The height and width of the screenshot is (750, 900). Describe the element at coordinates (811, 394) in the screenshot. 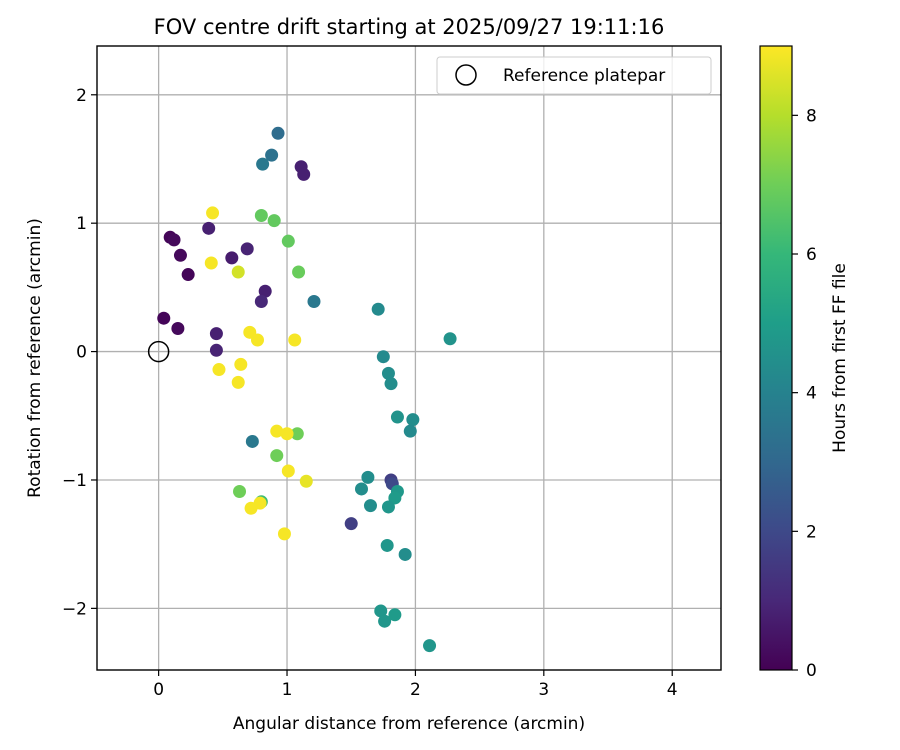

I see `colorbar-tick-label: 4` at that location.